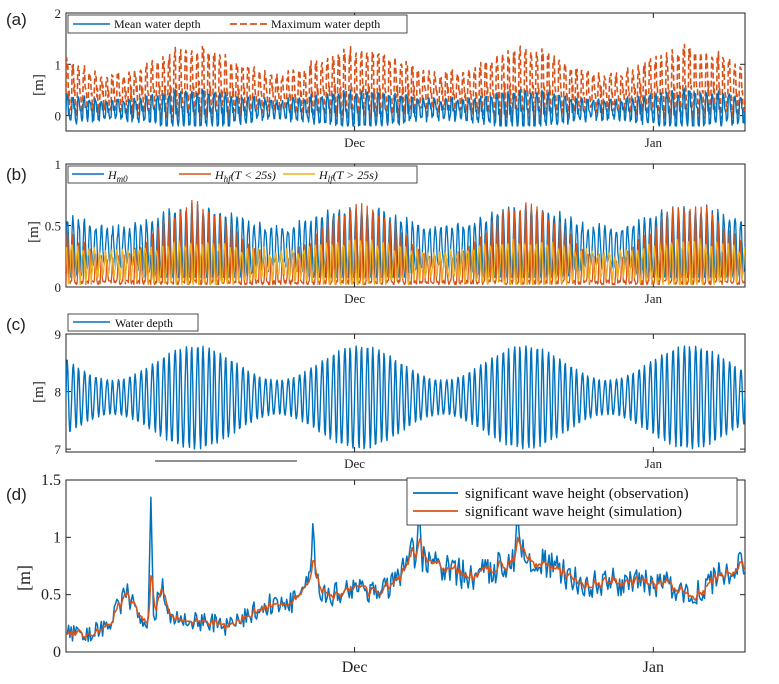 Image resolution: width=779 pixels, height=684 pixels. What do you see at coordinates (58, 449) in the screenshot?
I see `y-tick-label: 7` at bounding box center [58, 449].